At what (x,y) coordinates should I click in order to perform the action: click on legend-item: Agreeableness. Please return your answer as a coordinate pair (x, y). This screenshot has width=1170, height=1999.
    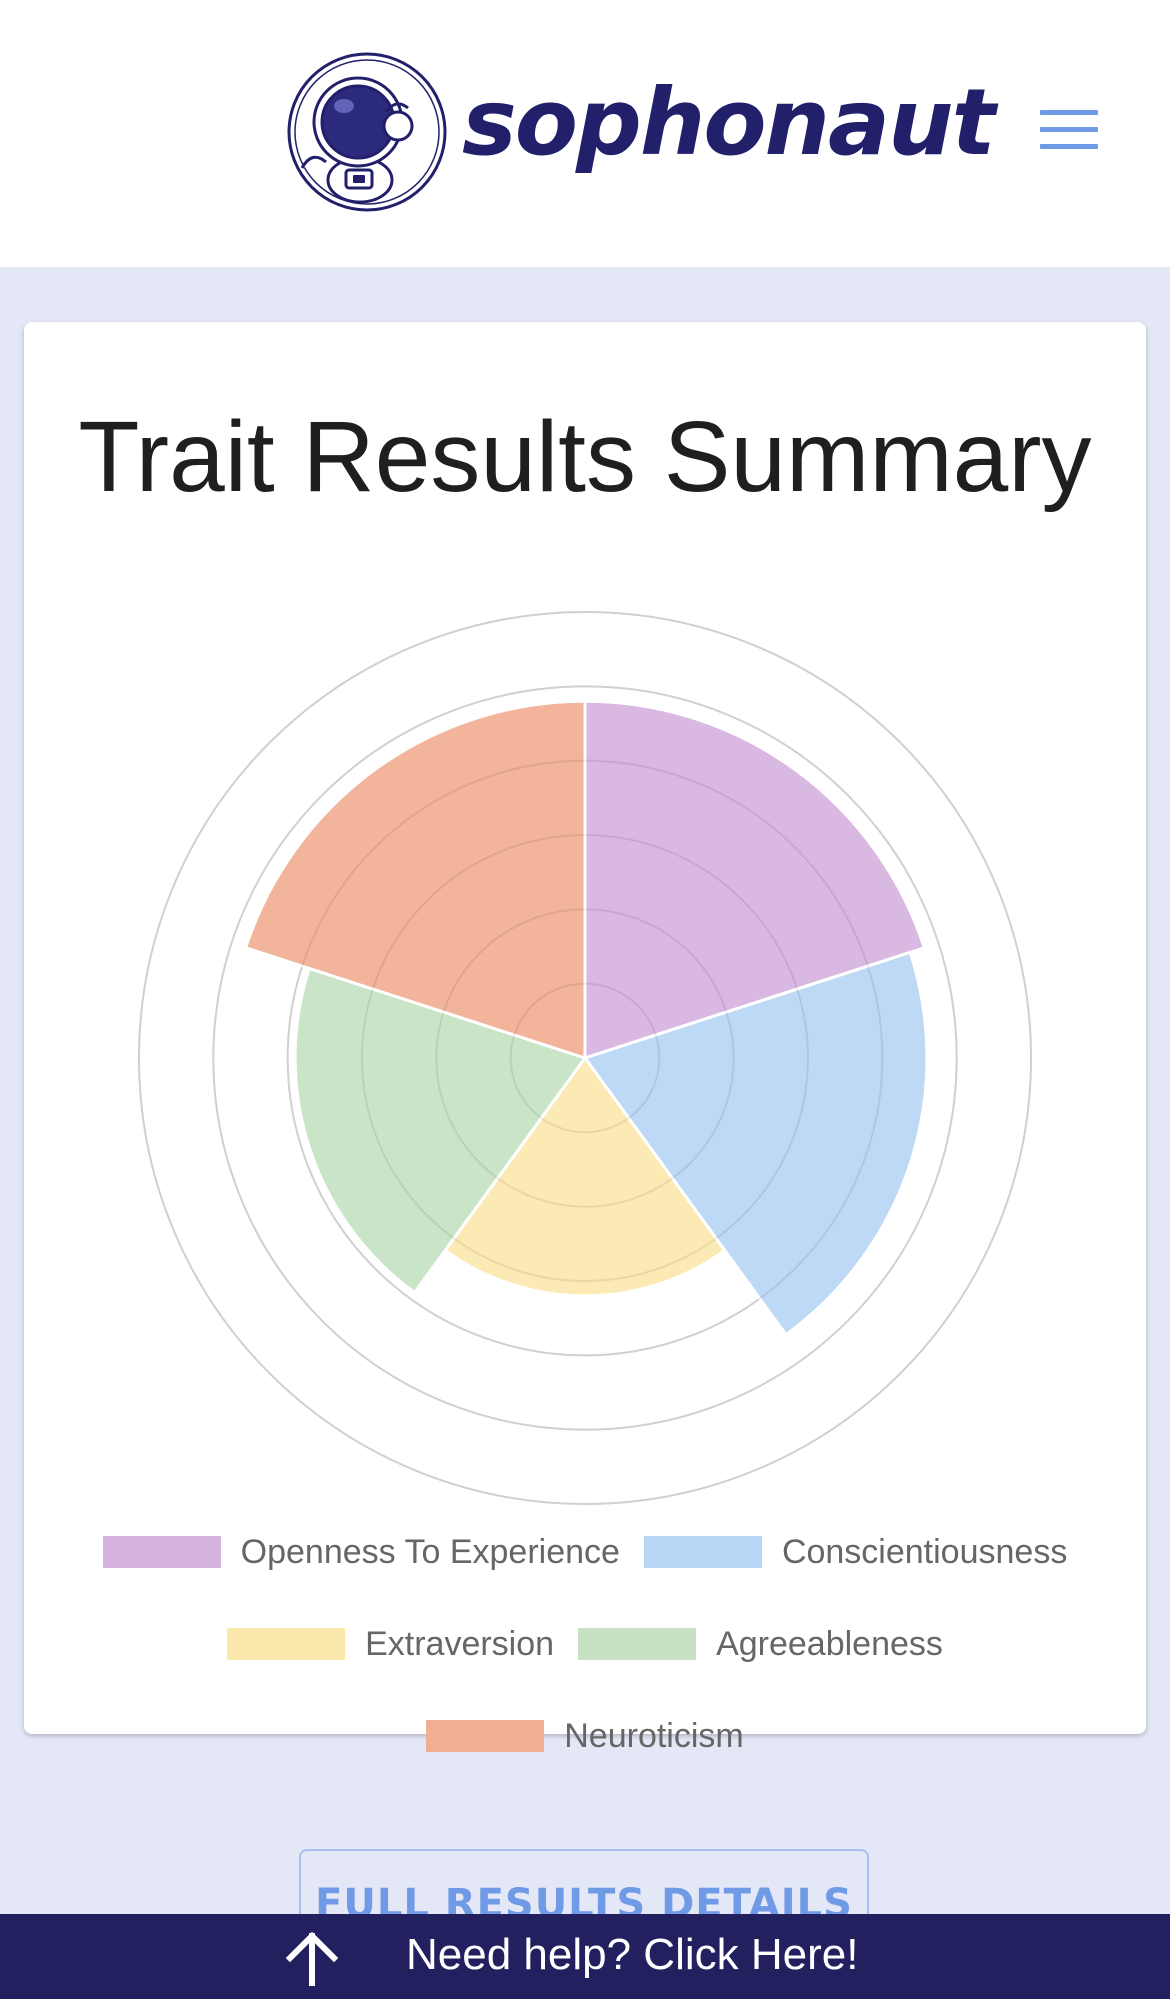
    Looking at the image, I should click on (760, 1644).